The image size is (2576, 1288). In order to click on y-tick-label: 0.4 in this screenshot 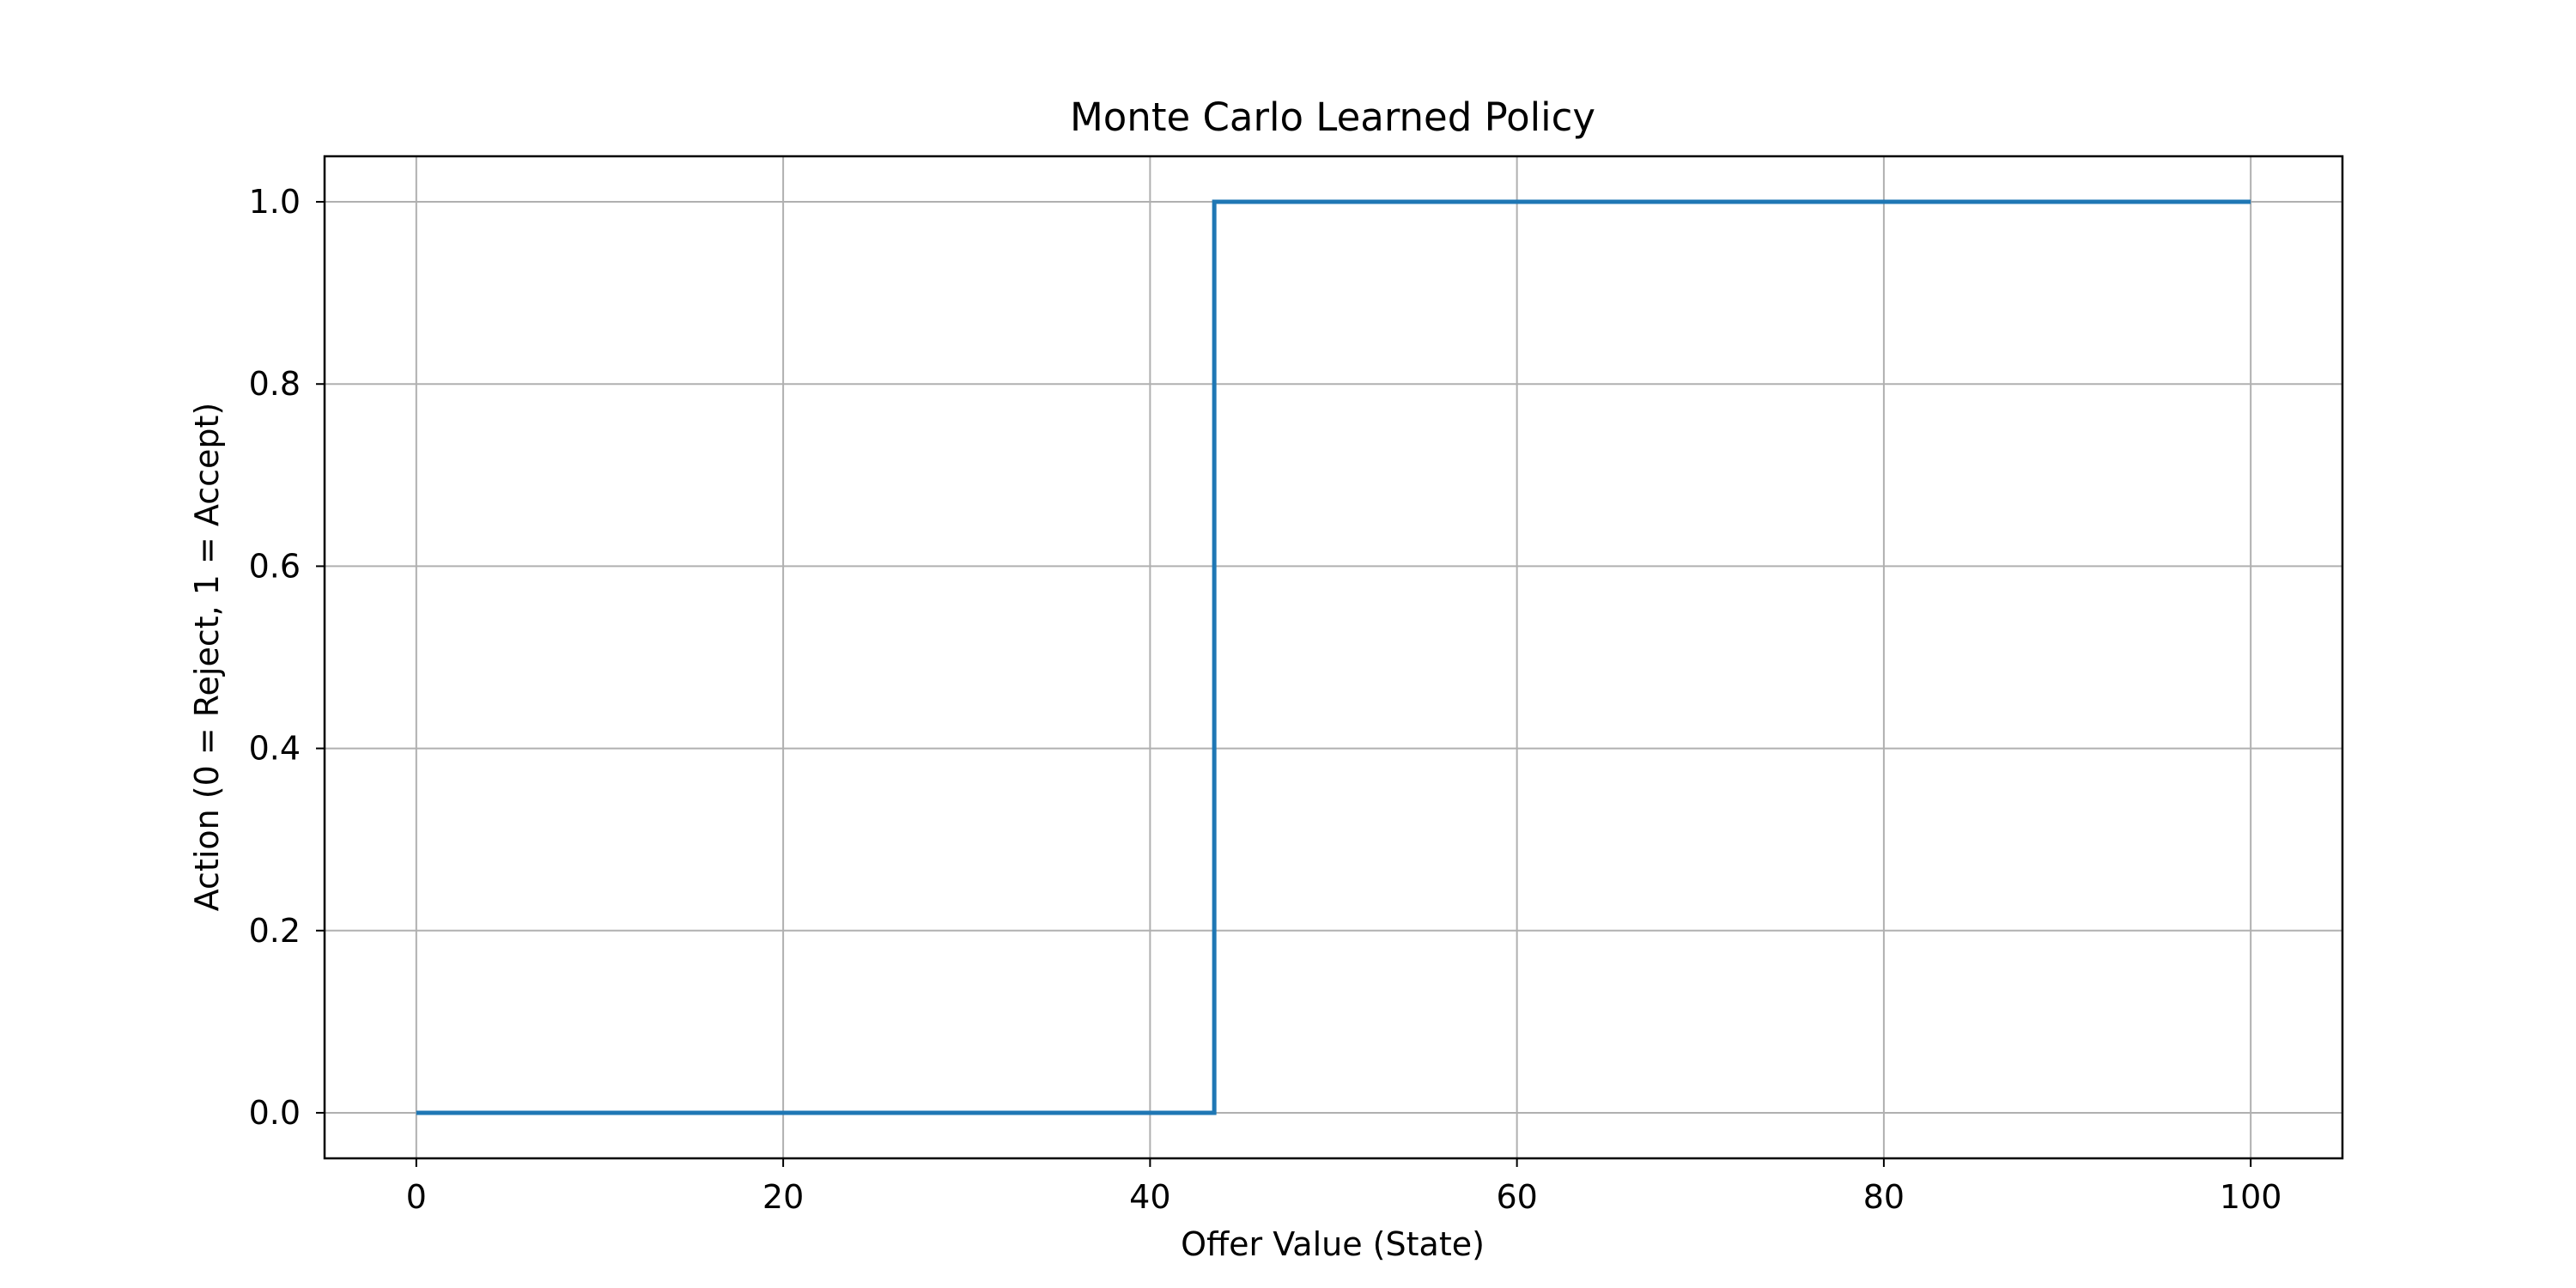, I will do `click(275, 749)`.